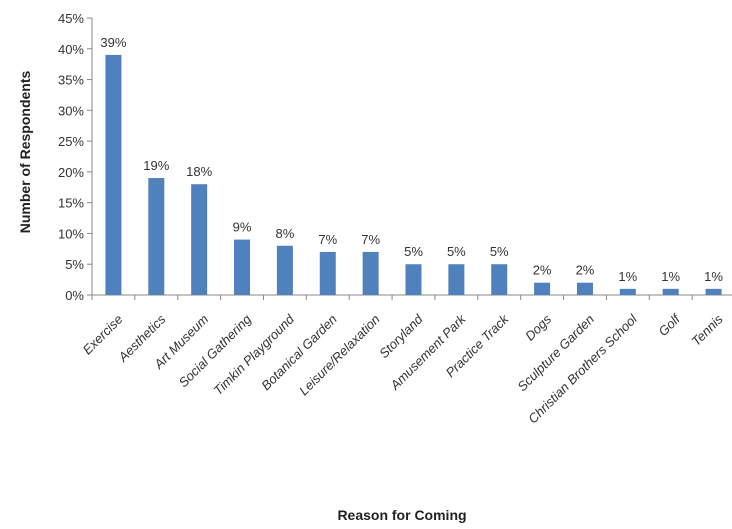  Describe the element at coordinates (215, 350) in the screenshot. I see `category-label: Social Gathering` at that location.